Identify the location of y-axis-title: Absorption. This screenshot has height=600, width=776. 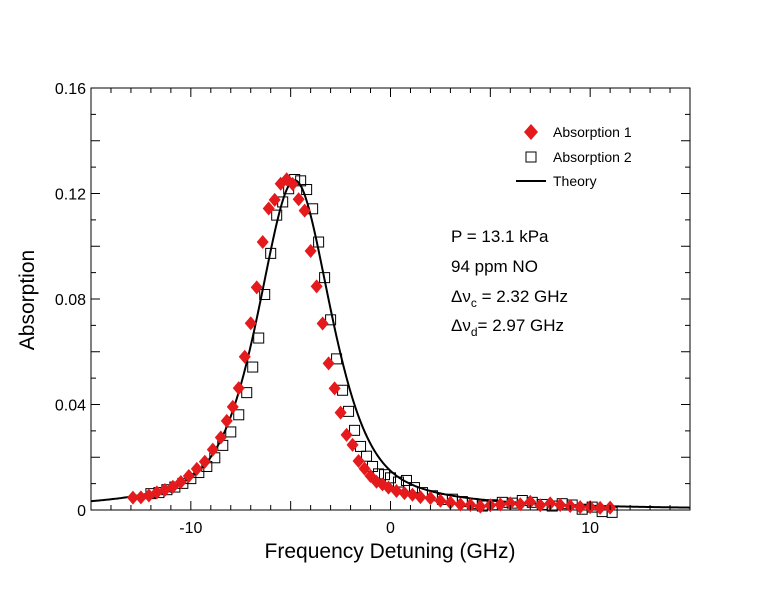
(27, 300).